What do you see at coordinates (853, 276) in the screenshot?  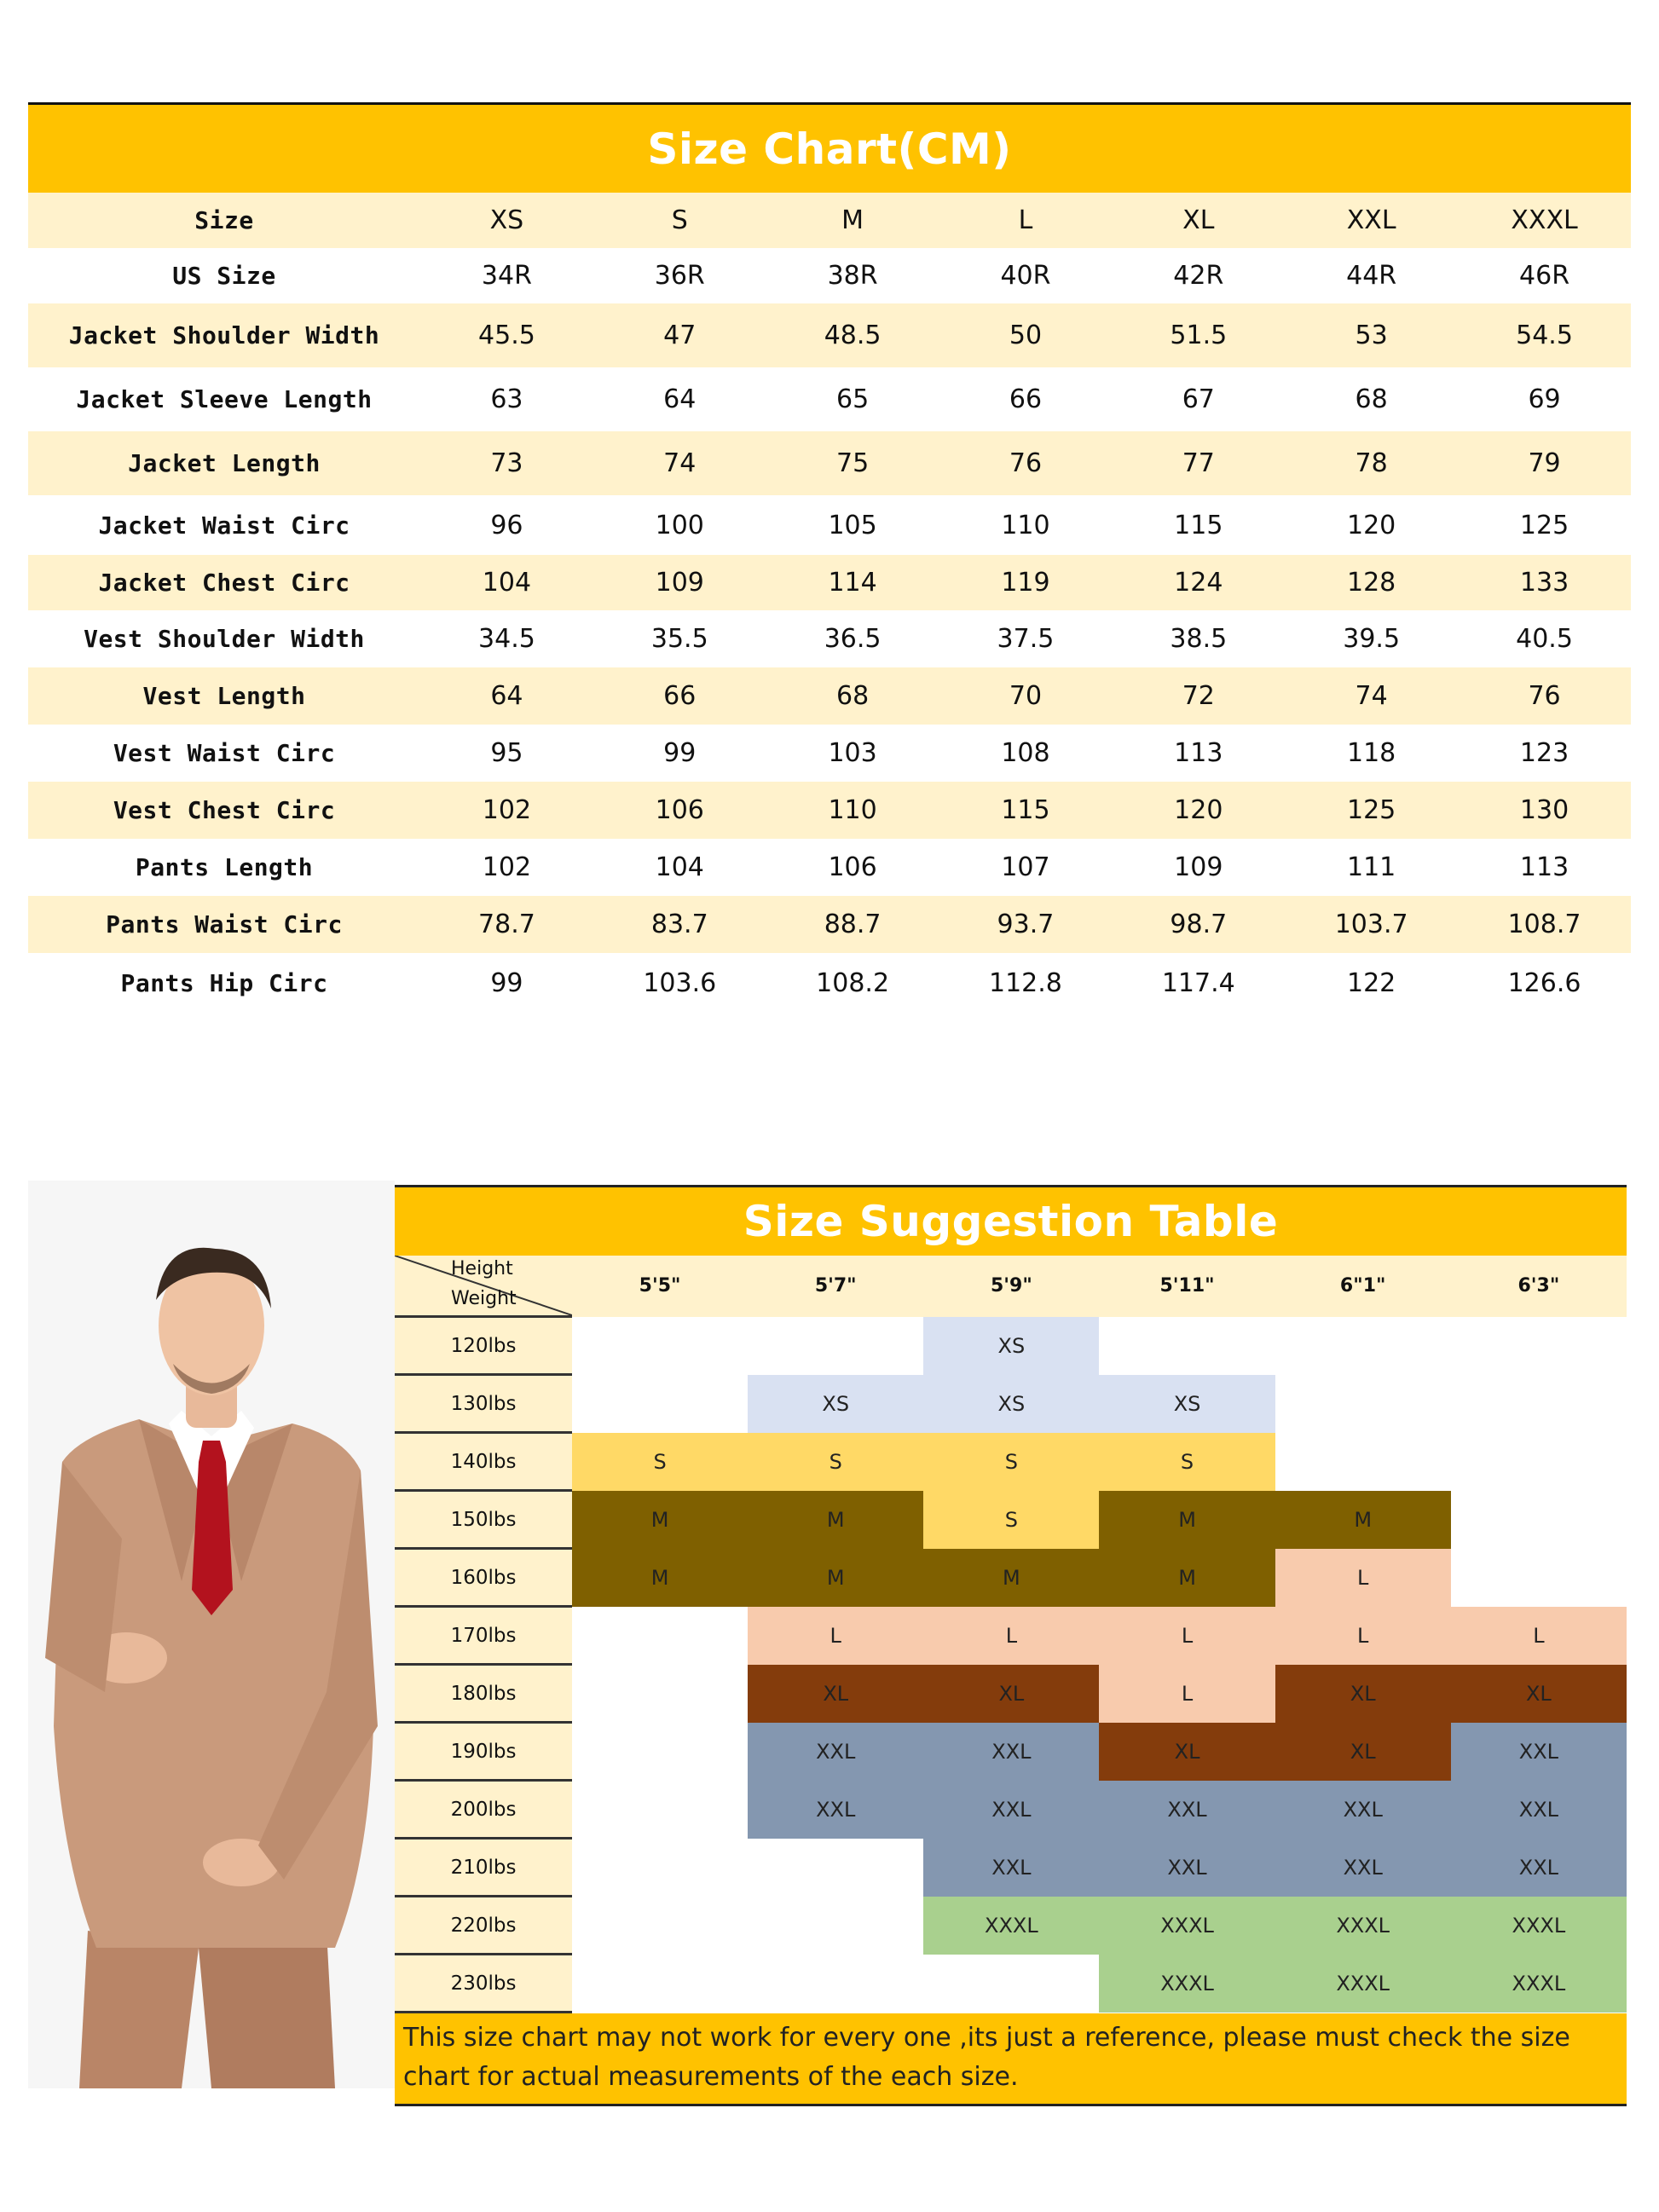 I see `measurement-value: 38R` at bounding box center [853, 276].